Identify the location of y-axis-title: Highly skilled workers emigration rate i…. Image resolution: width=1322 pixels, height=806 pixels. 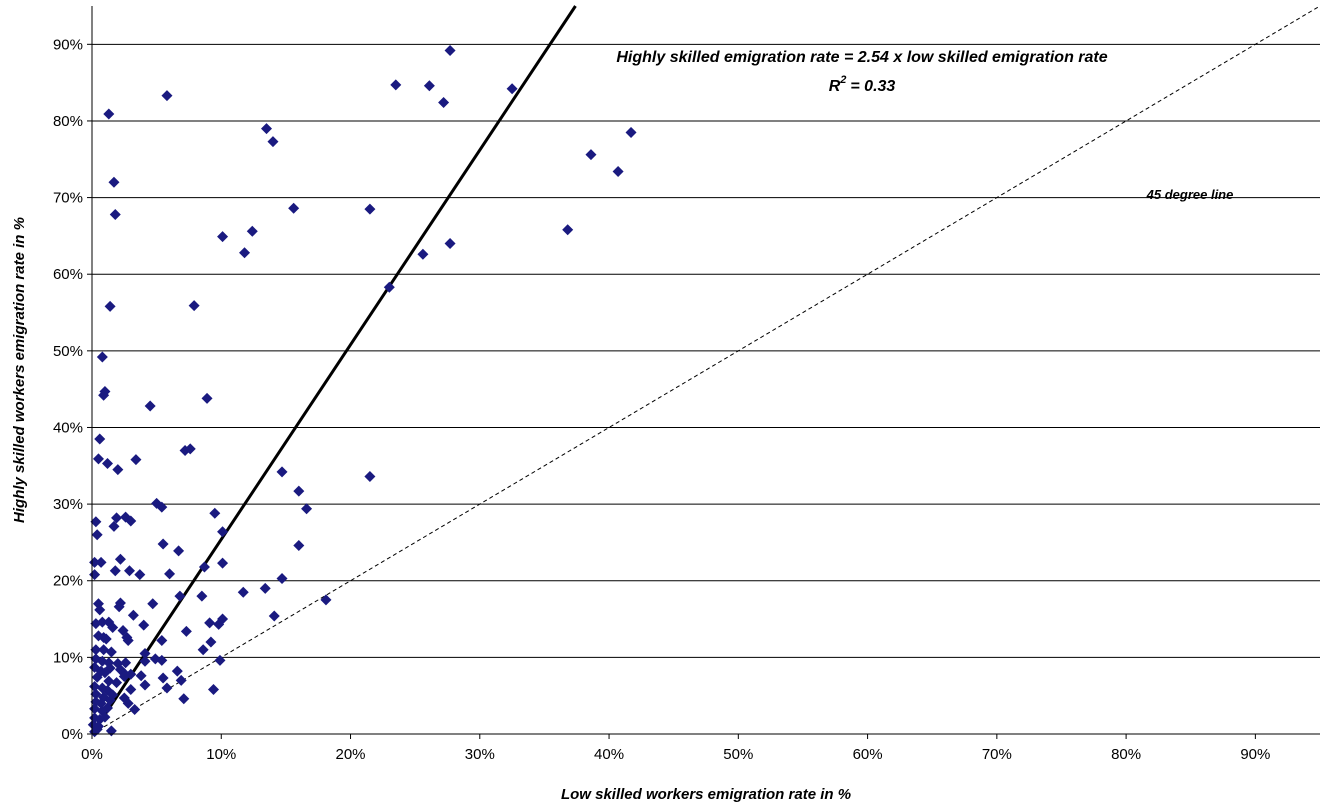
(19, 370).